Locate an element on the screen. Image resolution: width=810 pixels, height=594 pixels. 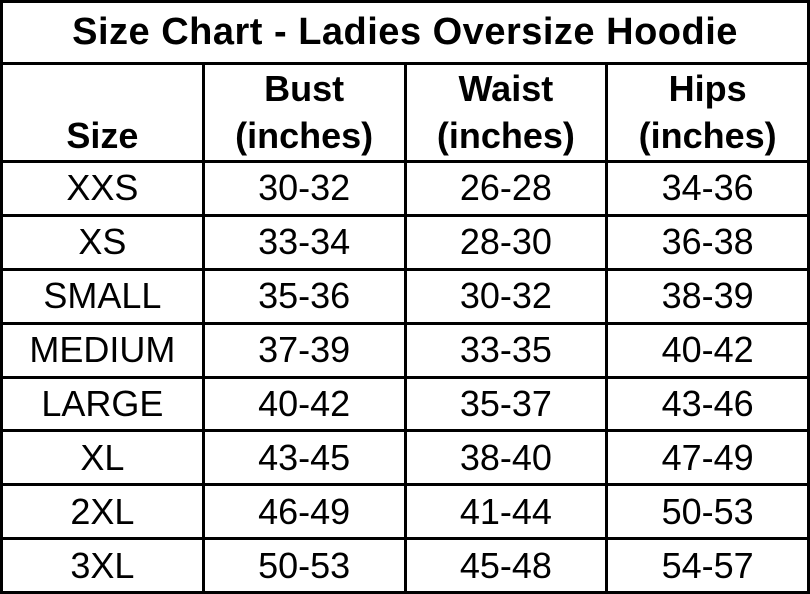
size-cell: XS is located at coordinates (102, 242).